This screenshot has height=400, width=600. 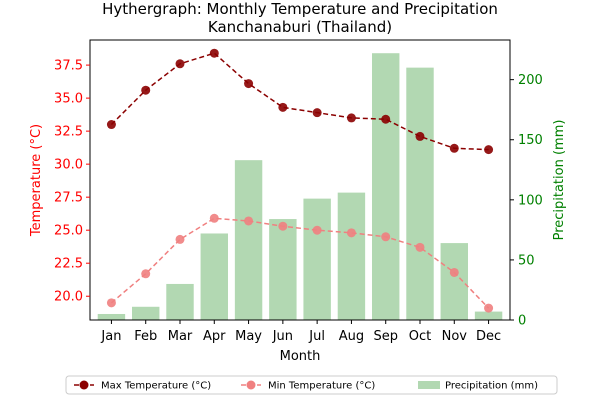 What do you see at coordinates (282, 336) in the screenshot?
I see `x-tick-label-jun: Jun` at bounding box center [282, 336].